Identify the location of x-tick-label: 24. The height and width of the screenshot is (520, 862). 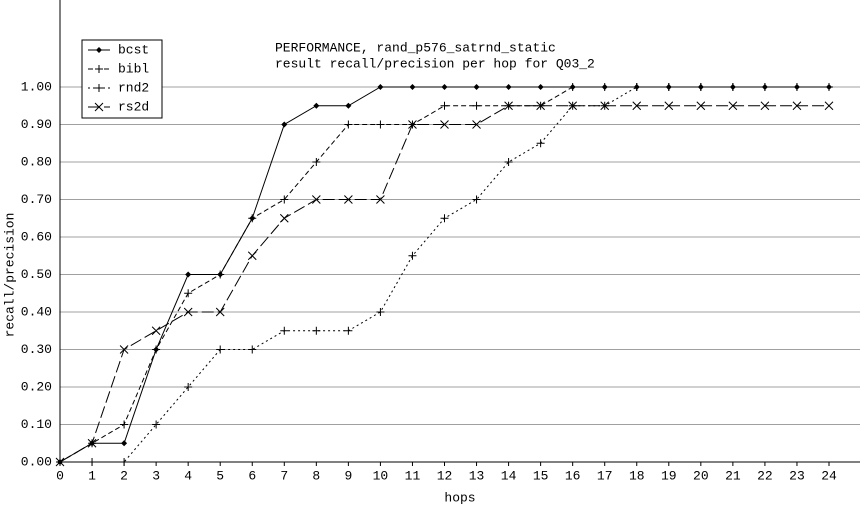
(829, 475).